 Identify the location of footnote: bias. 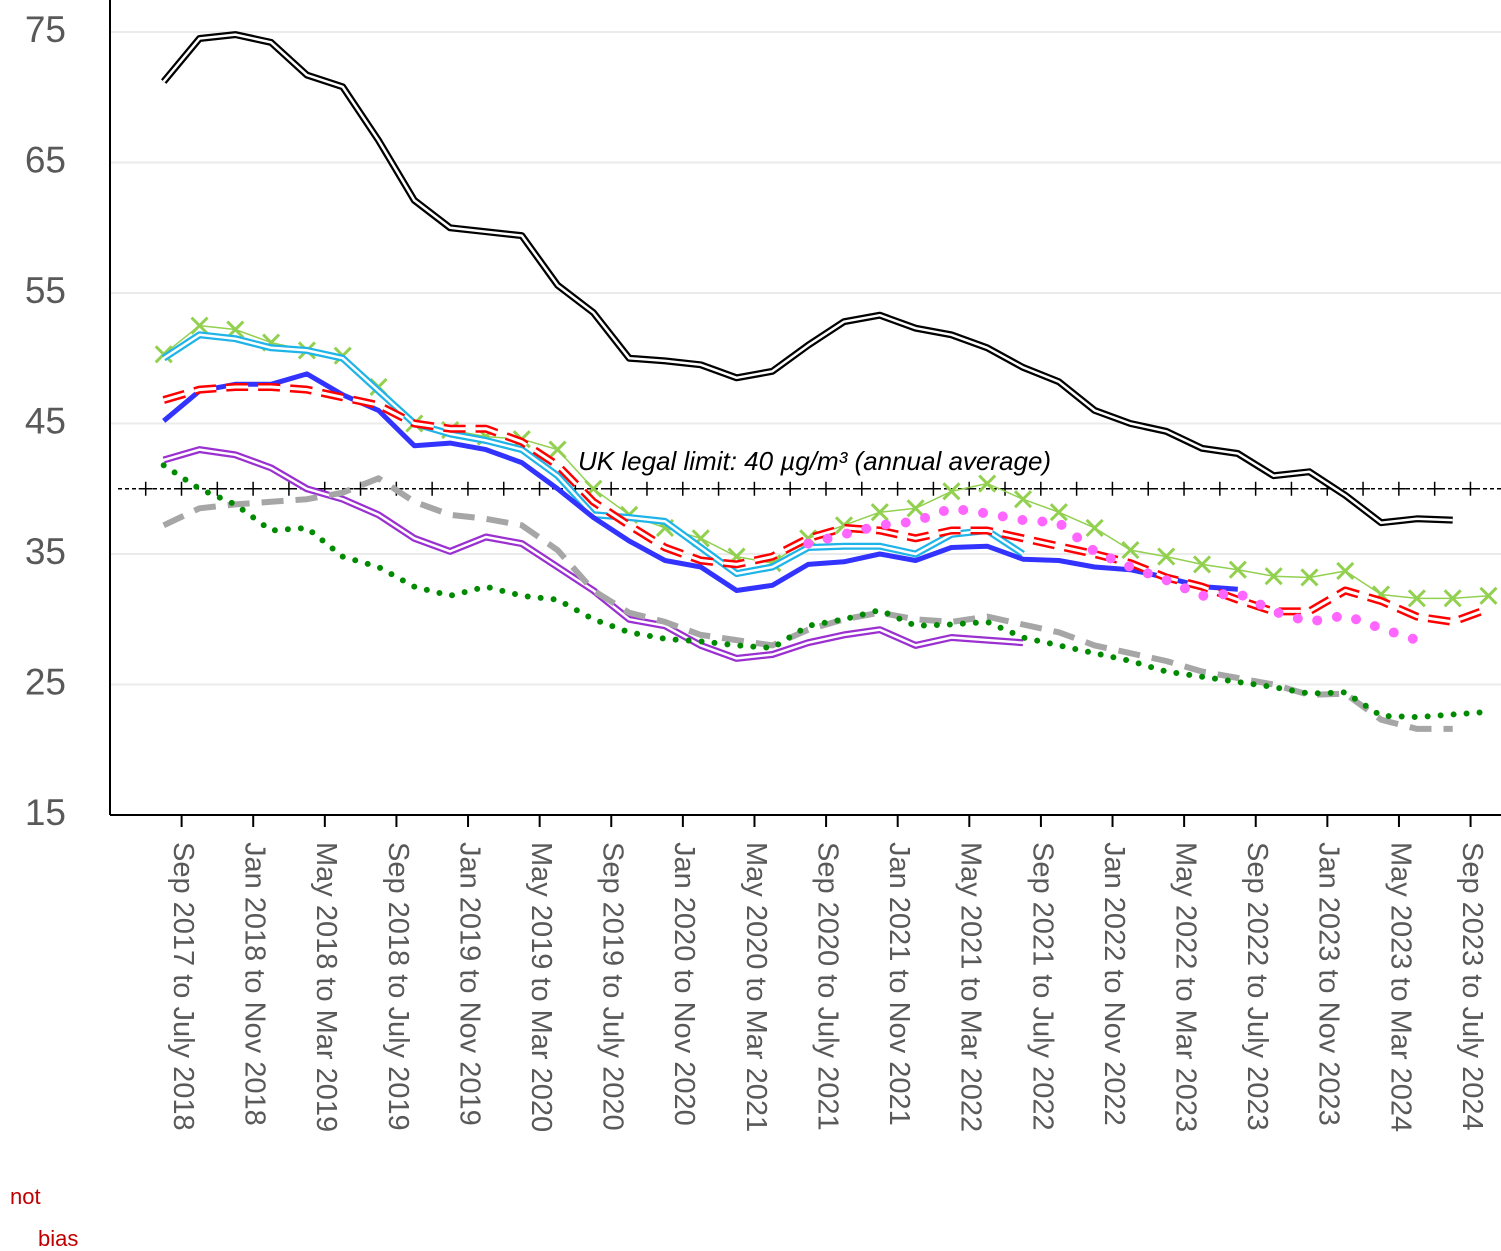
(58, 1238).